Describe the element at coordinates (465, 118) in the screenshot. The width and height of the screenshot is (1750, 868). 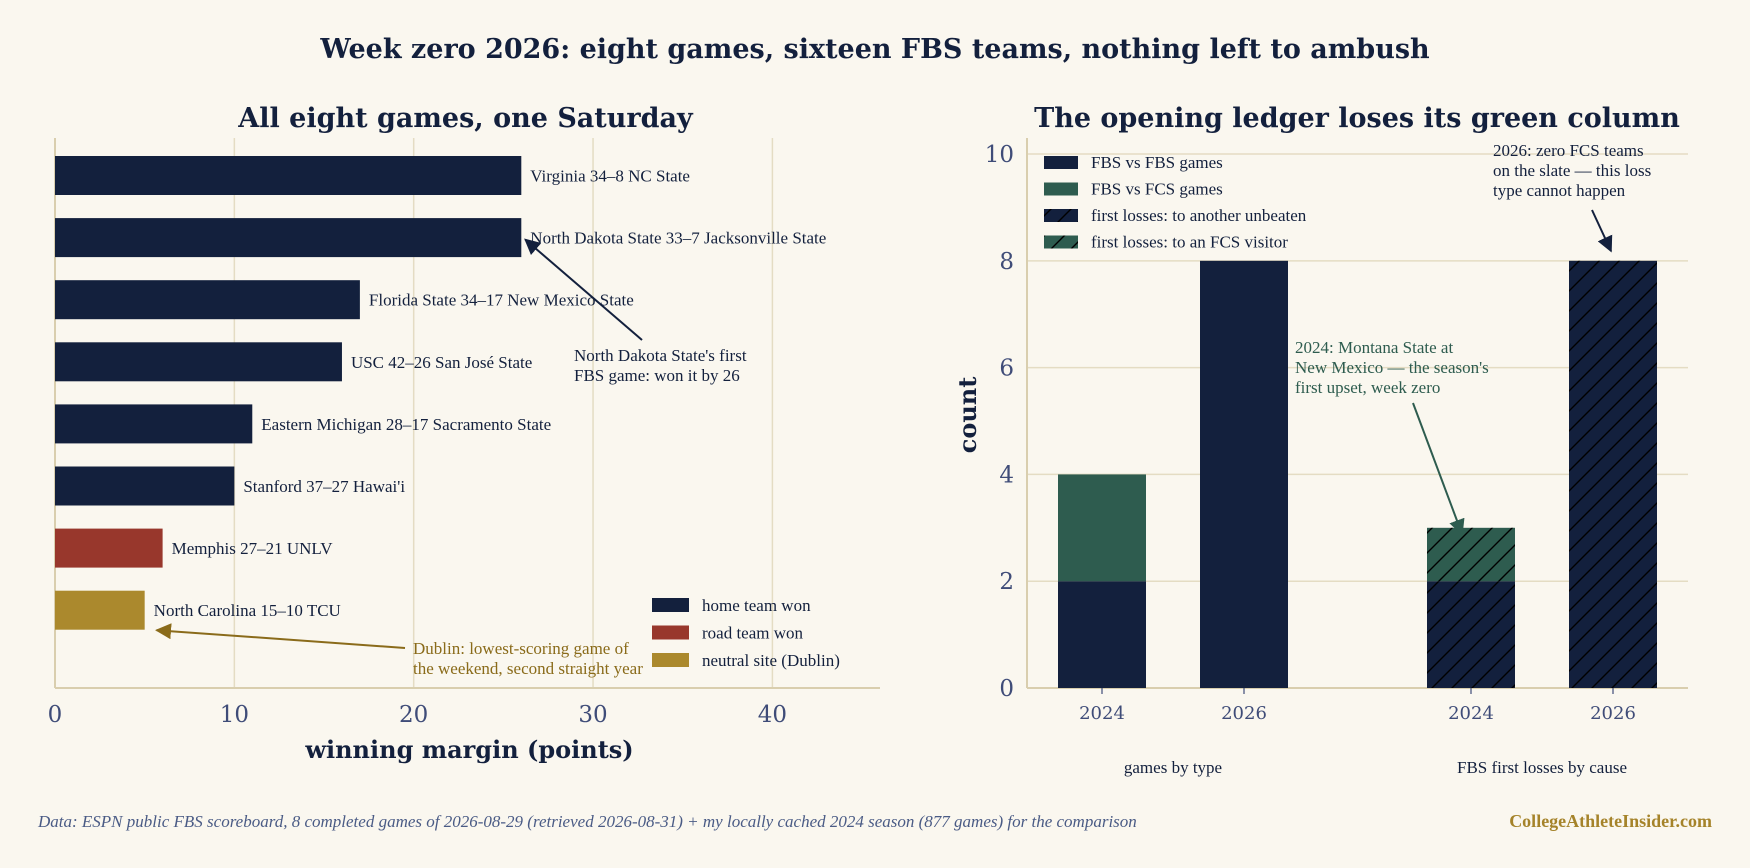
I see `left-chart-title: All eight games, one Saturday` at that location.